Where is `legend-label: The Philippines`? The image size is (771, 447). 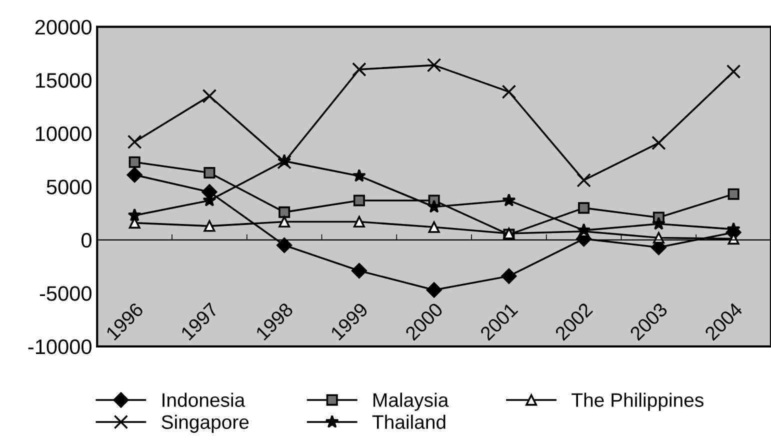 legend-label: The Philippines is located at coordinates (638, 401).